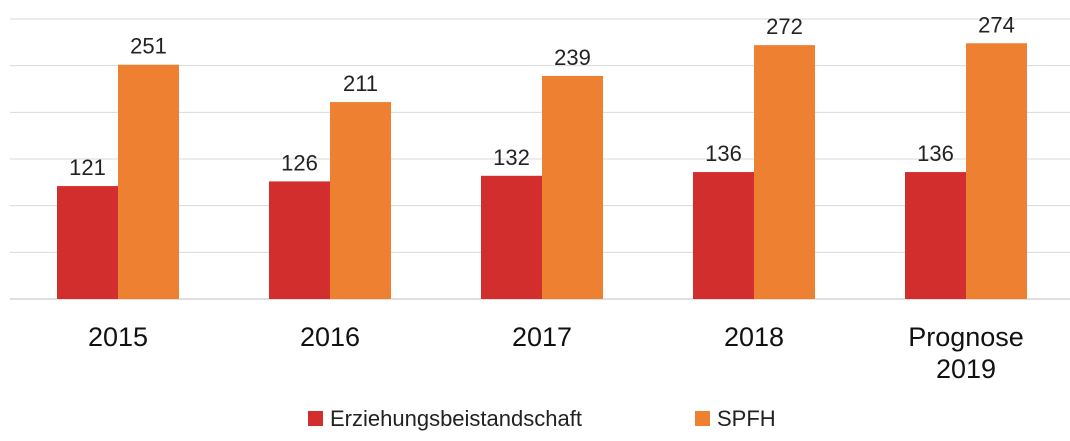 The image size is (1070, 441). What do you see at coordinates (996, 24) in the screenshot?
I see `value-label: 274` at bounding box center [996, 24].